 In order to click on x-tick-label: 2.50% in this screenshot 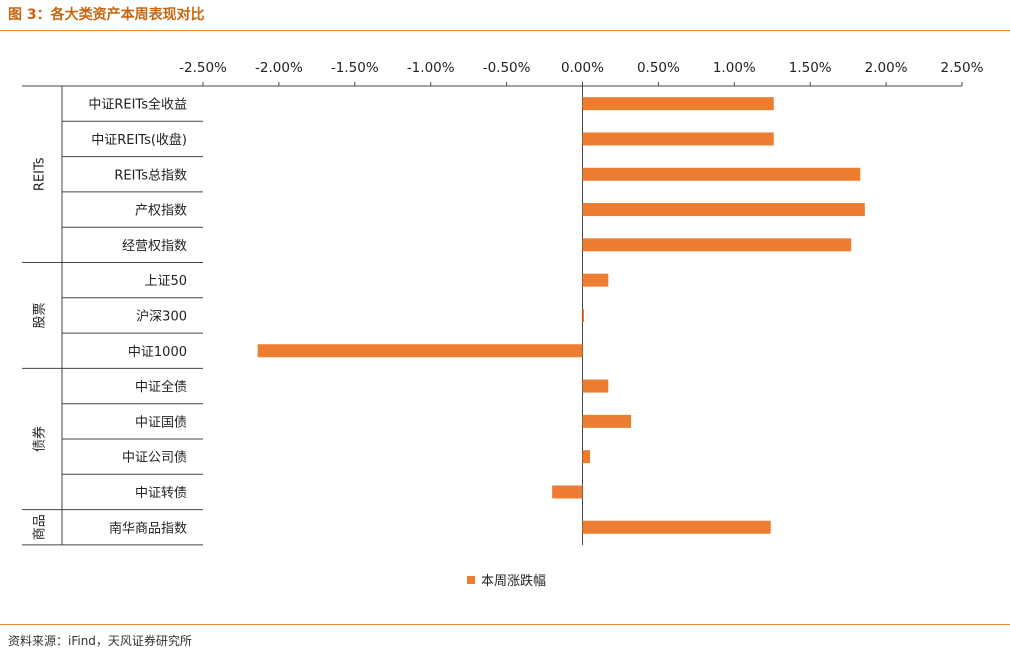, I will do `click(962, 68)`.